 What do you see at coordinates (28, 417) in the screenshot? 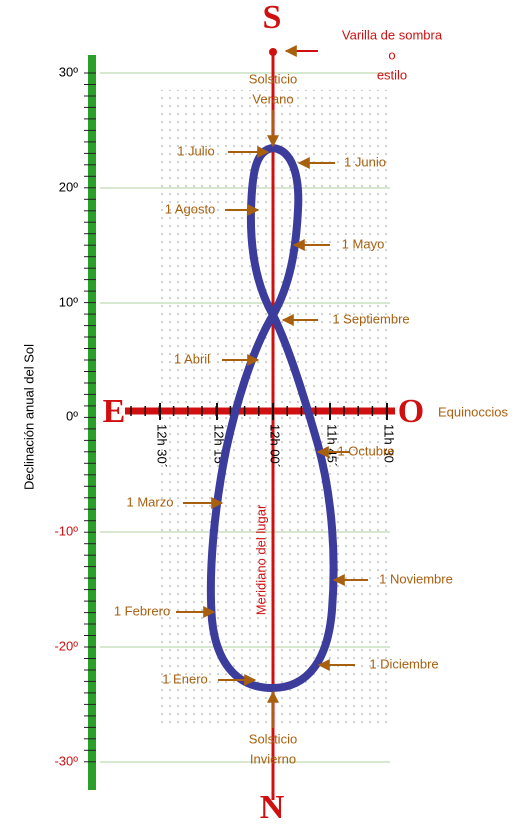
I see `y-axis-title: Declinación anual del Sol` at bounding box center [28, 417].